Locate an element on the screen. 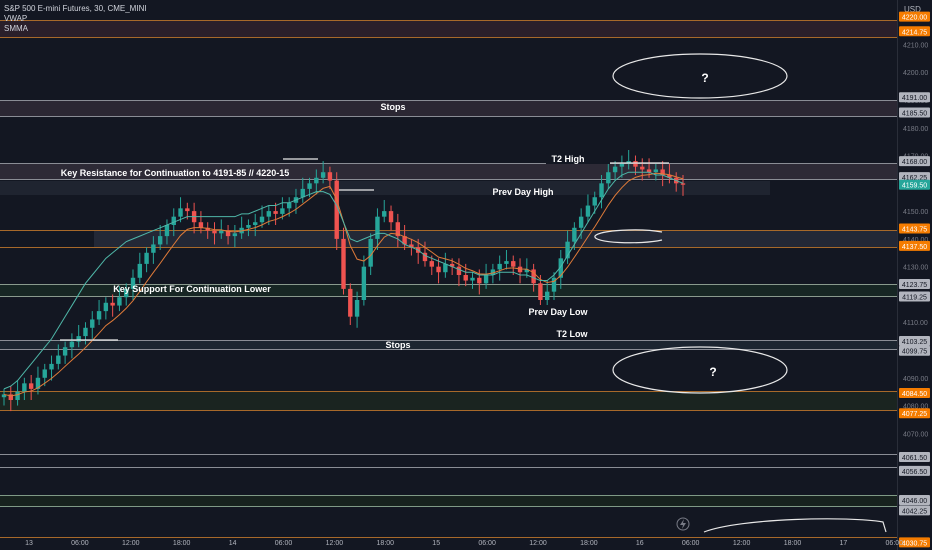 This screenshot has width=932, height=550. key-support-label: Key Support For Continuation Lower is located at coordinates (192, 289).